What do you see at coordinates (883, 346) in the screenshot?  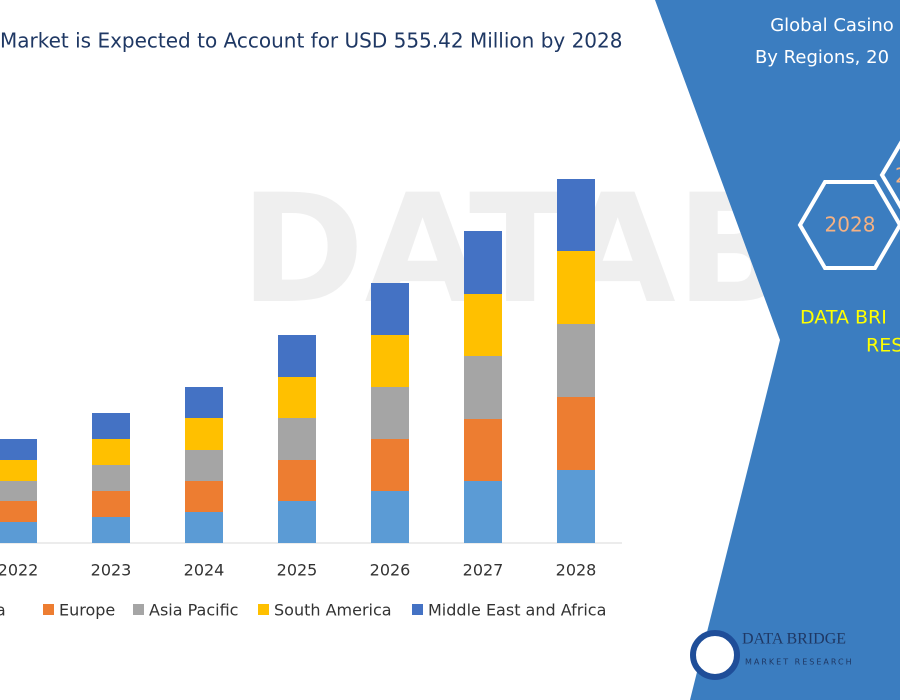 I see `brand-text: RES` at bounding box center [883, 346].